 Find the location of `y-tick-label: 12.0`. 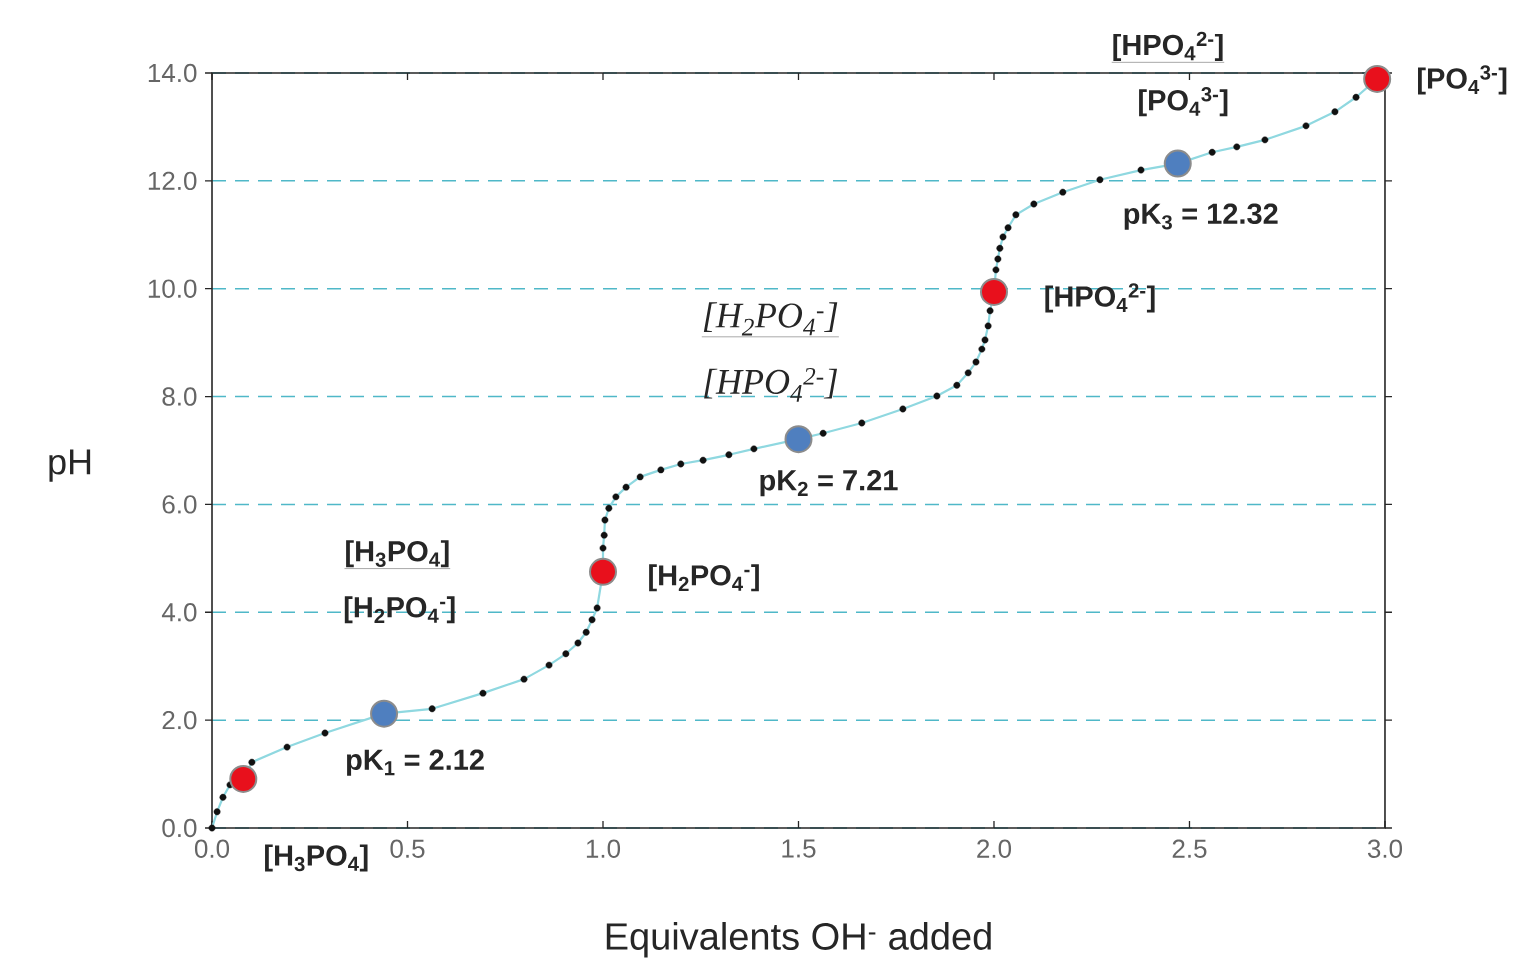

y-tick-label: 12.0 is located at coordinates (172, 181).